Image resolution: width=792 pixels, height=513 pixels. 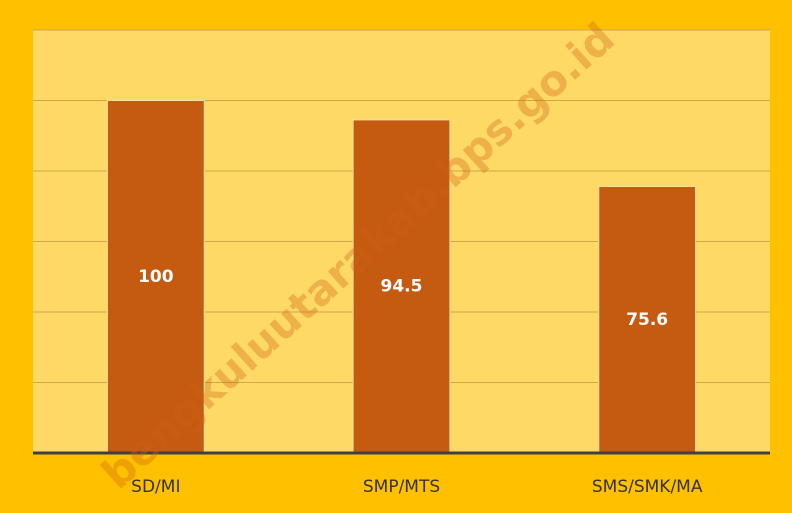 What do you see at coordinates (401, 487) in the screenshot?
I see `x-tick-label: SMP/MTS` at bounding box center [401, 487].